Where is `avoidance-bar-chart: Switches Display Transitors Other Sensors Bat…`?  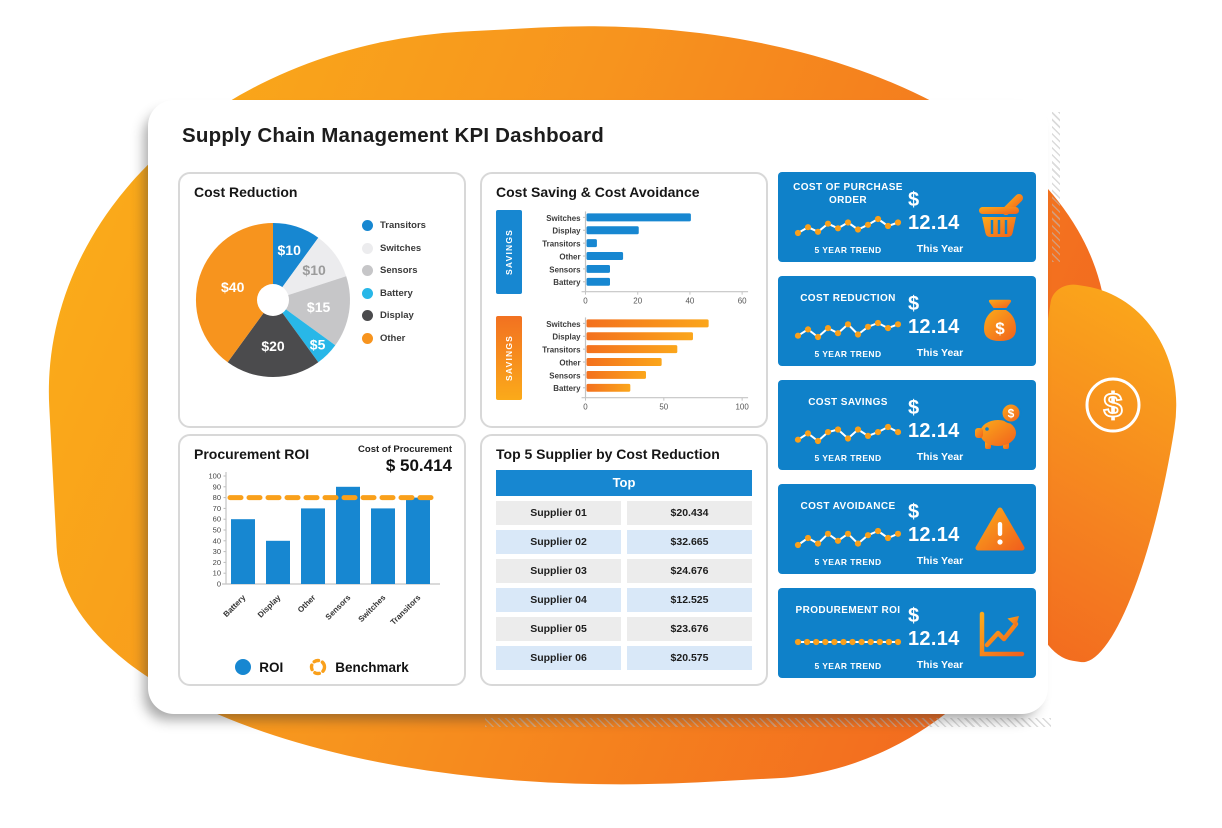
avoidance-bar-chart: Switches Display Transitors Other Sensors Bat… is located at coordinates (646, 364).